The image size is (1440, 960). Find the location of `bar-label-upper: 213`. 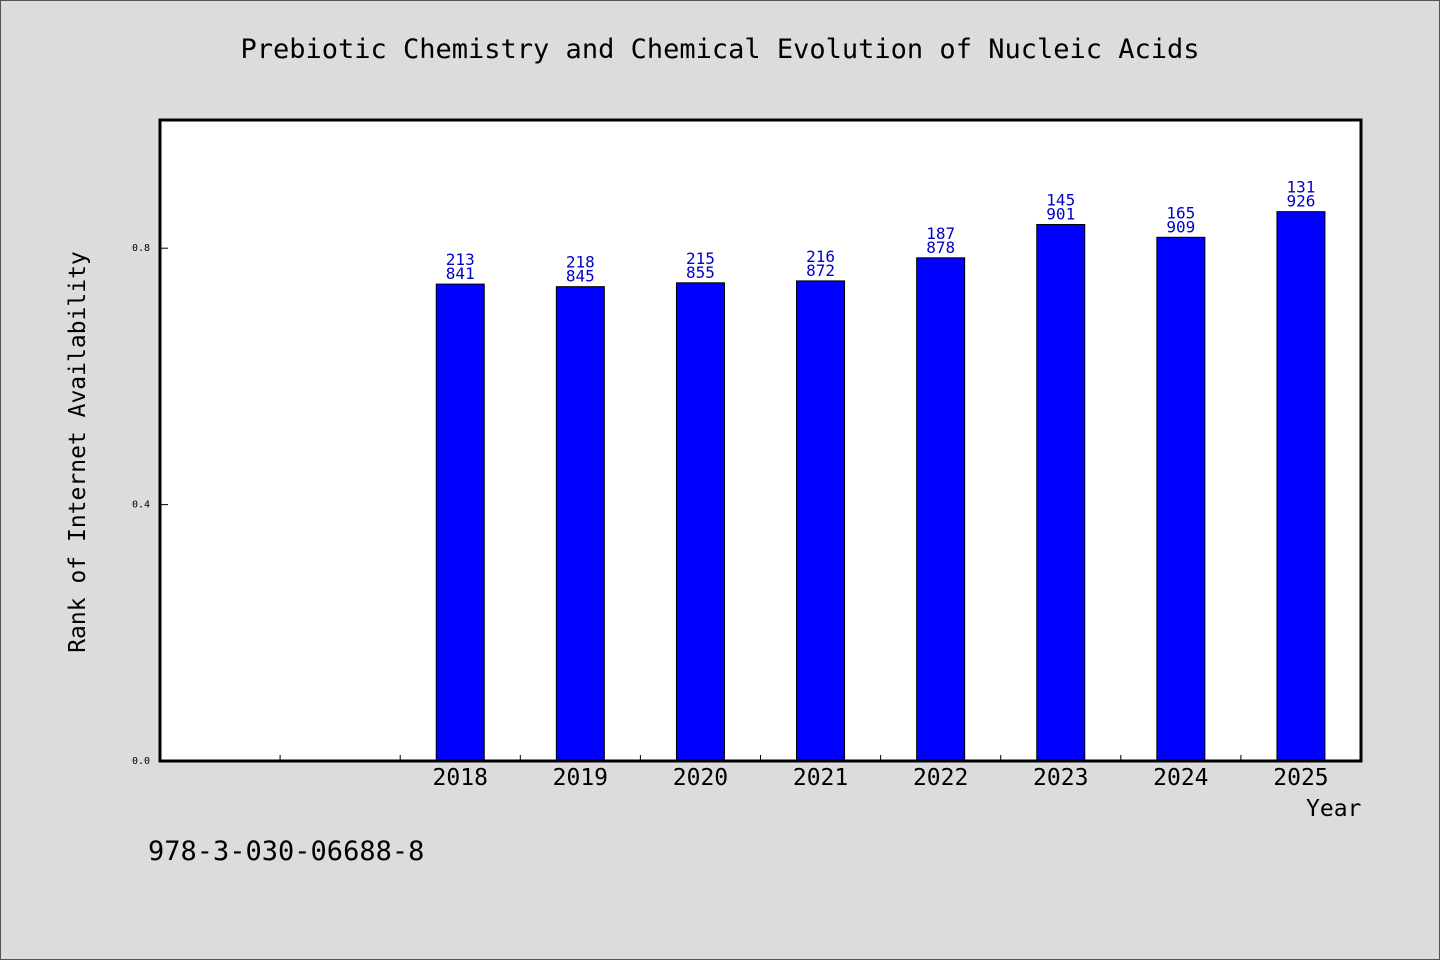

bar-label-upper: 213 is located at coordinates (460, 259).